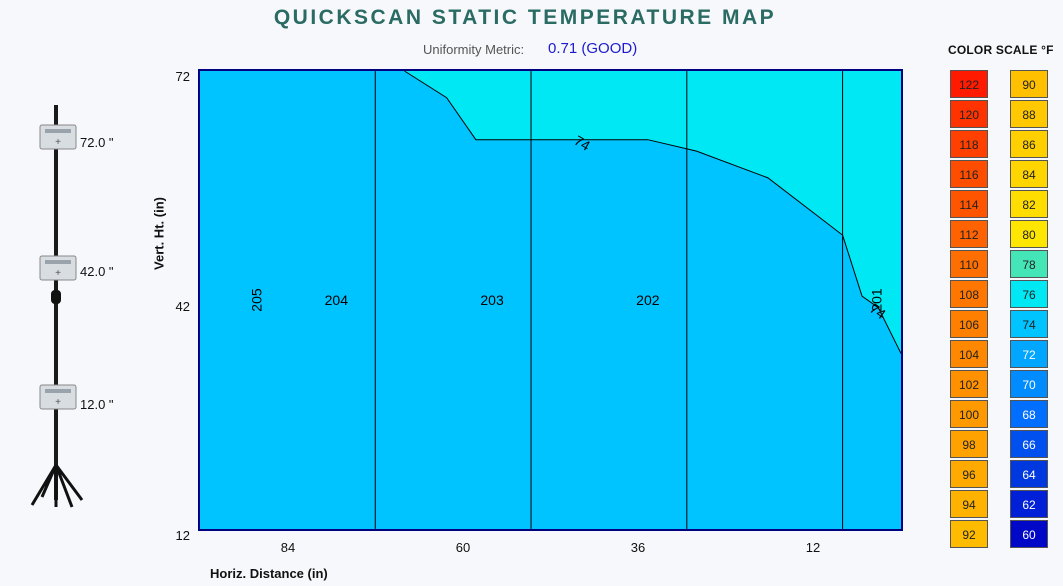 The height and width of the screenshot is (586, 1063). What do you see at coordinates (1029, 114) in the screenshot?
I see `color-swatch-88: 88` at bounding box center [1029, 114].